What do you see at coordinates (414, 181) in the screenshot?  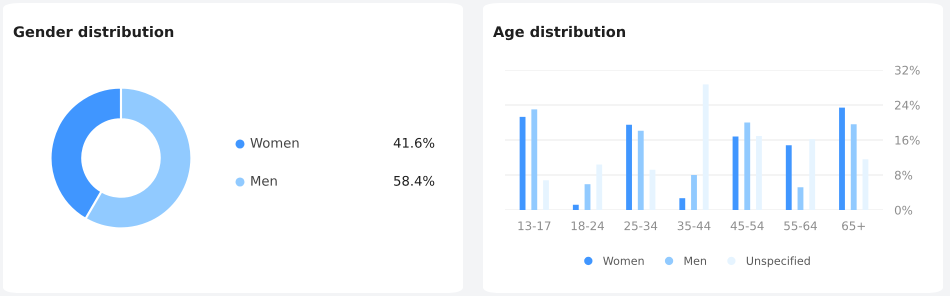 I see `data-label: 58.4%` at bounding box center [414, 181].